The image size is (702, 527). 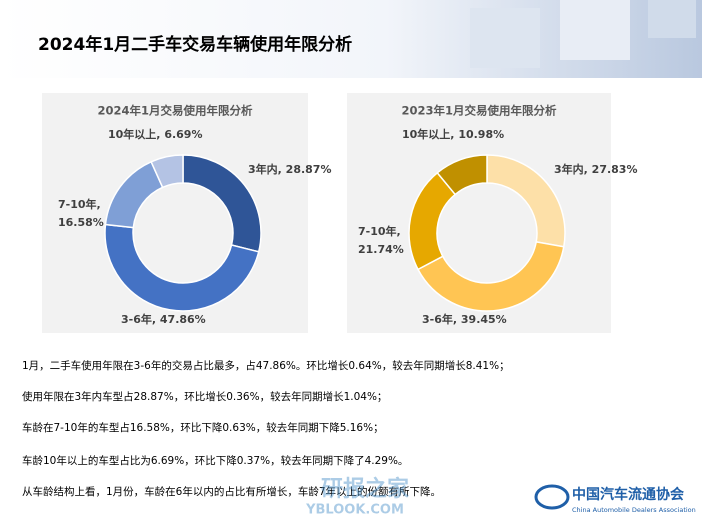 I want to click on data-label: 7-10年, 21.74%, so click(x=381, y=240).